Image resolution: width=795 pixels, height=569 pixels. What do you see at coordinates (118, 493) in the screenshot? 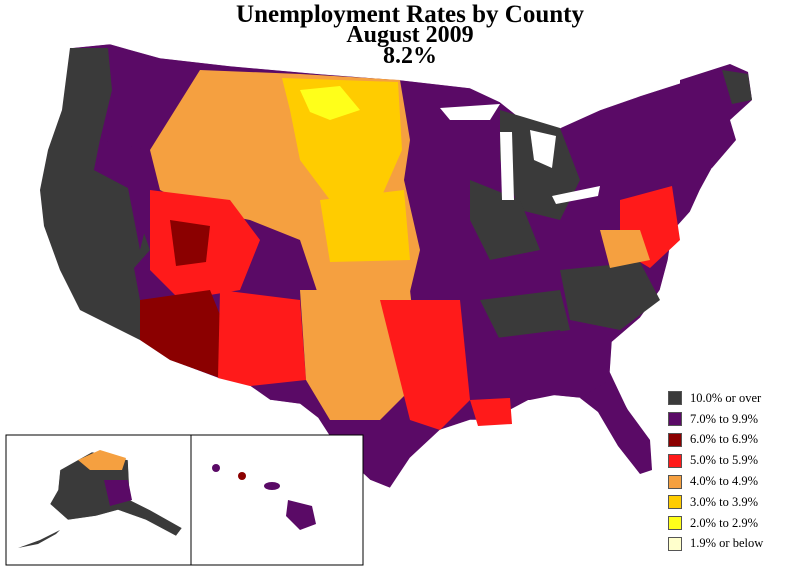
I see `alaska-southwest-purple` at bounding box center [118, 493].